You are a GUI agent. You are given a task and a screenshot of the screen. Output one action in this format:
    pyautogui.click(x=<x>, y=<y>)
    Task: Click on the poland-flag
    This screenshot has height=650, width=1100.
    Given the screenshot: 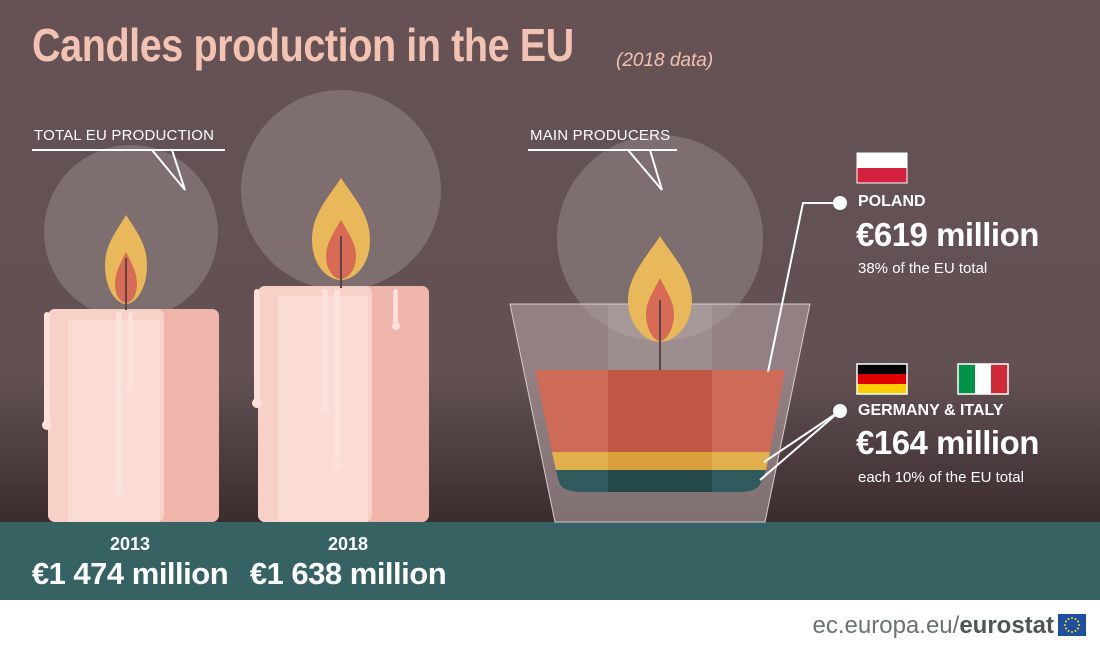 What is the action you would take?
    pyautogui.click(x=882, y=168)
    